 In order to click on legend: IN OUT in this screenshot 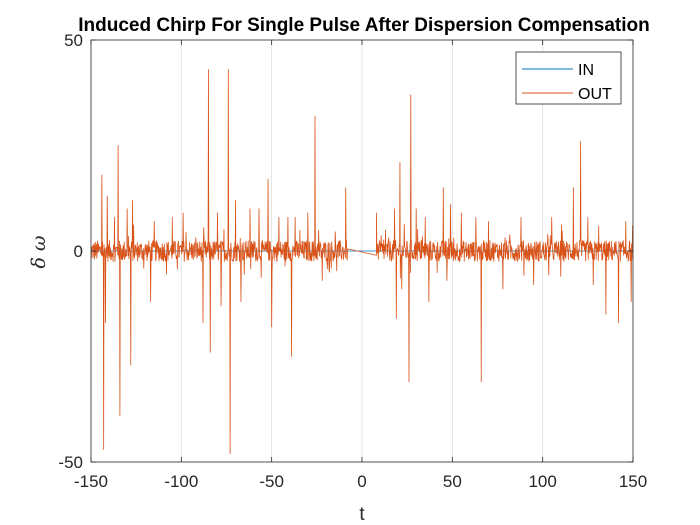, I will do `click(568, 78)`.